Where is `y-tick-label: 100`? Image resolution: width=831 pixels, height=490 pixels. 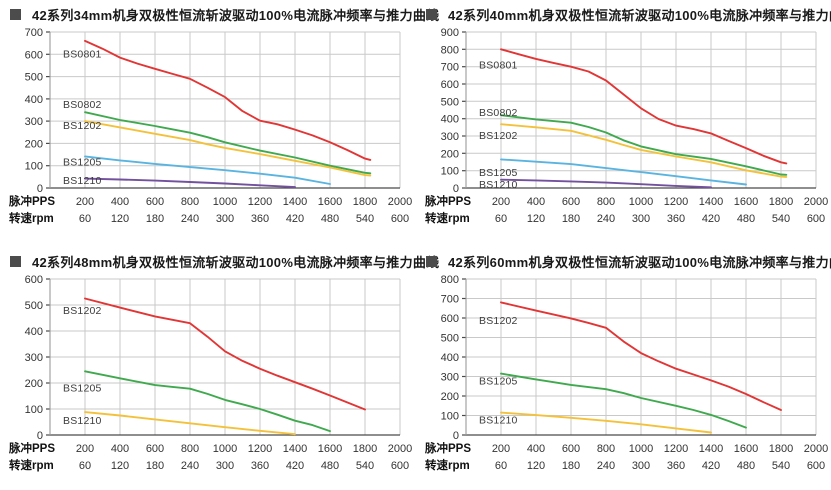
y-tick-label: 100 is located at coordinates (450, 172).